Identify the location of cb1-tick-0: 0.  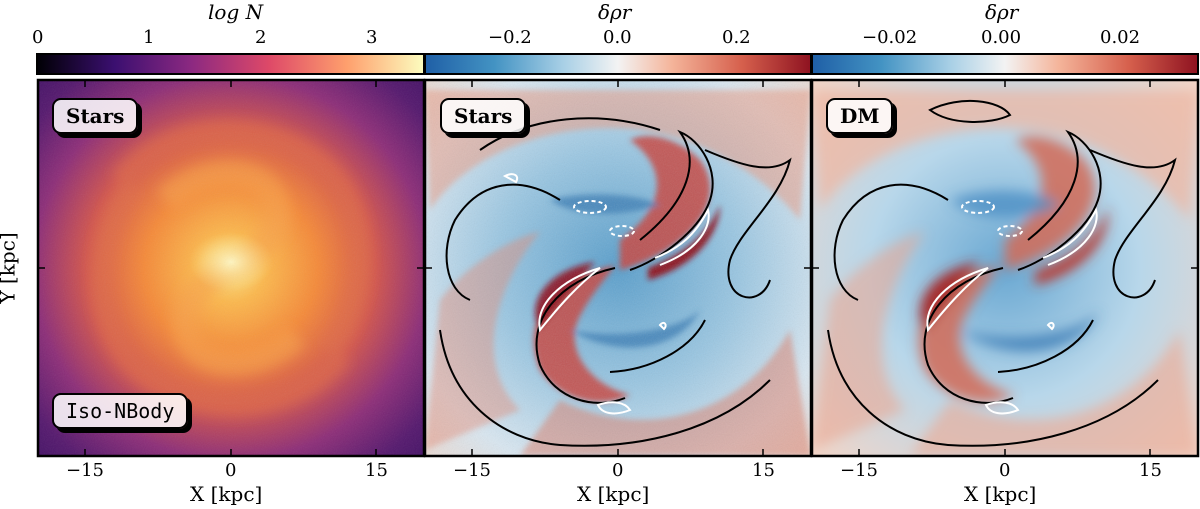
(38, 37).